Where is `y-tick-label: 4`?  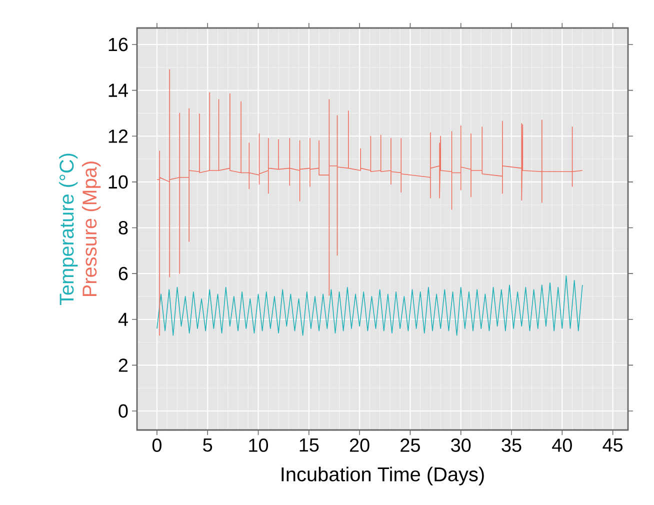 y-tick-label: 4 is located at coordinates (123, 319).